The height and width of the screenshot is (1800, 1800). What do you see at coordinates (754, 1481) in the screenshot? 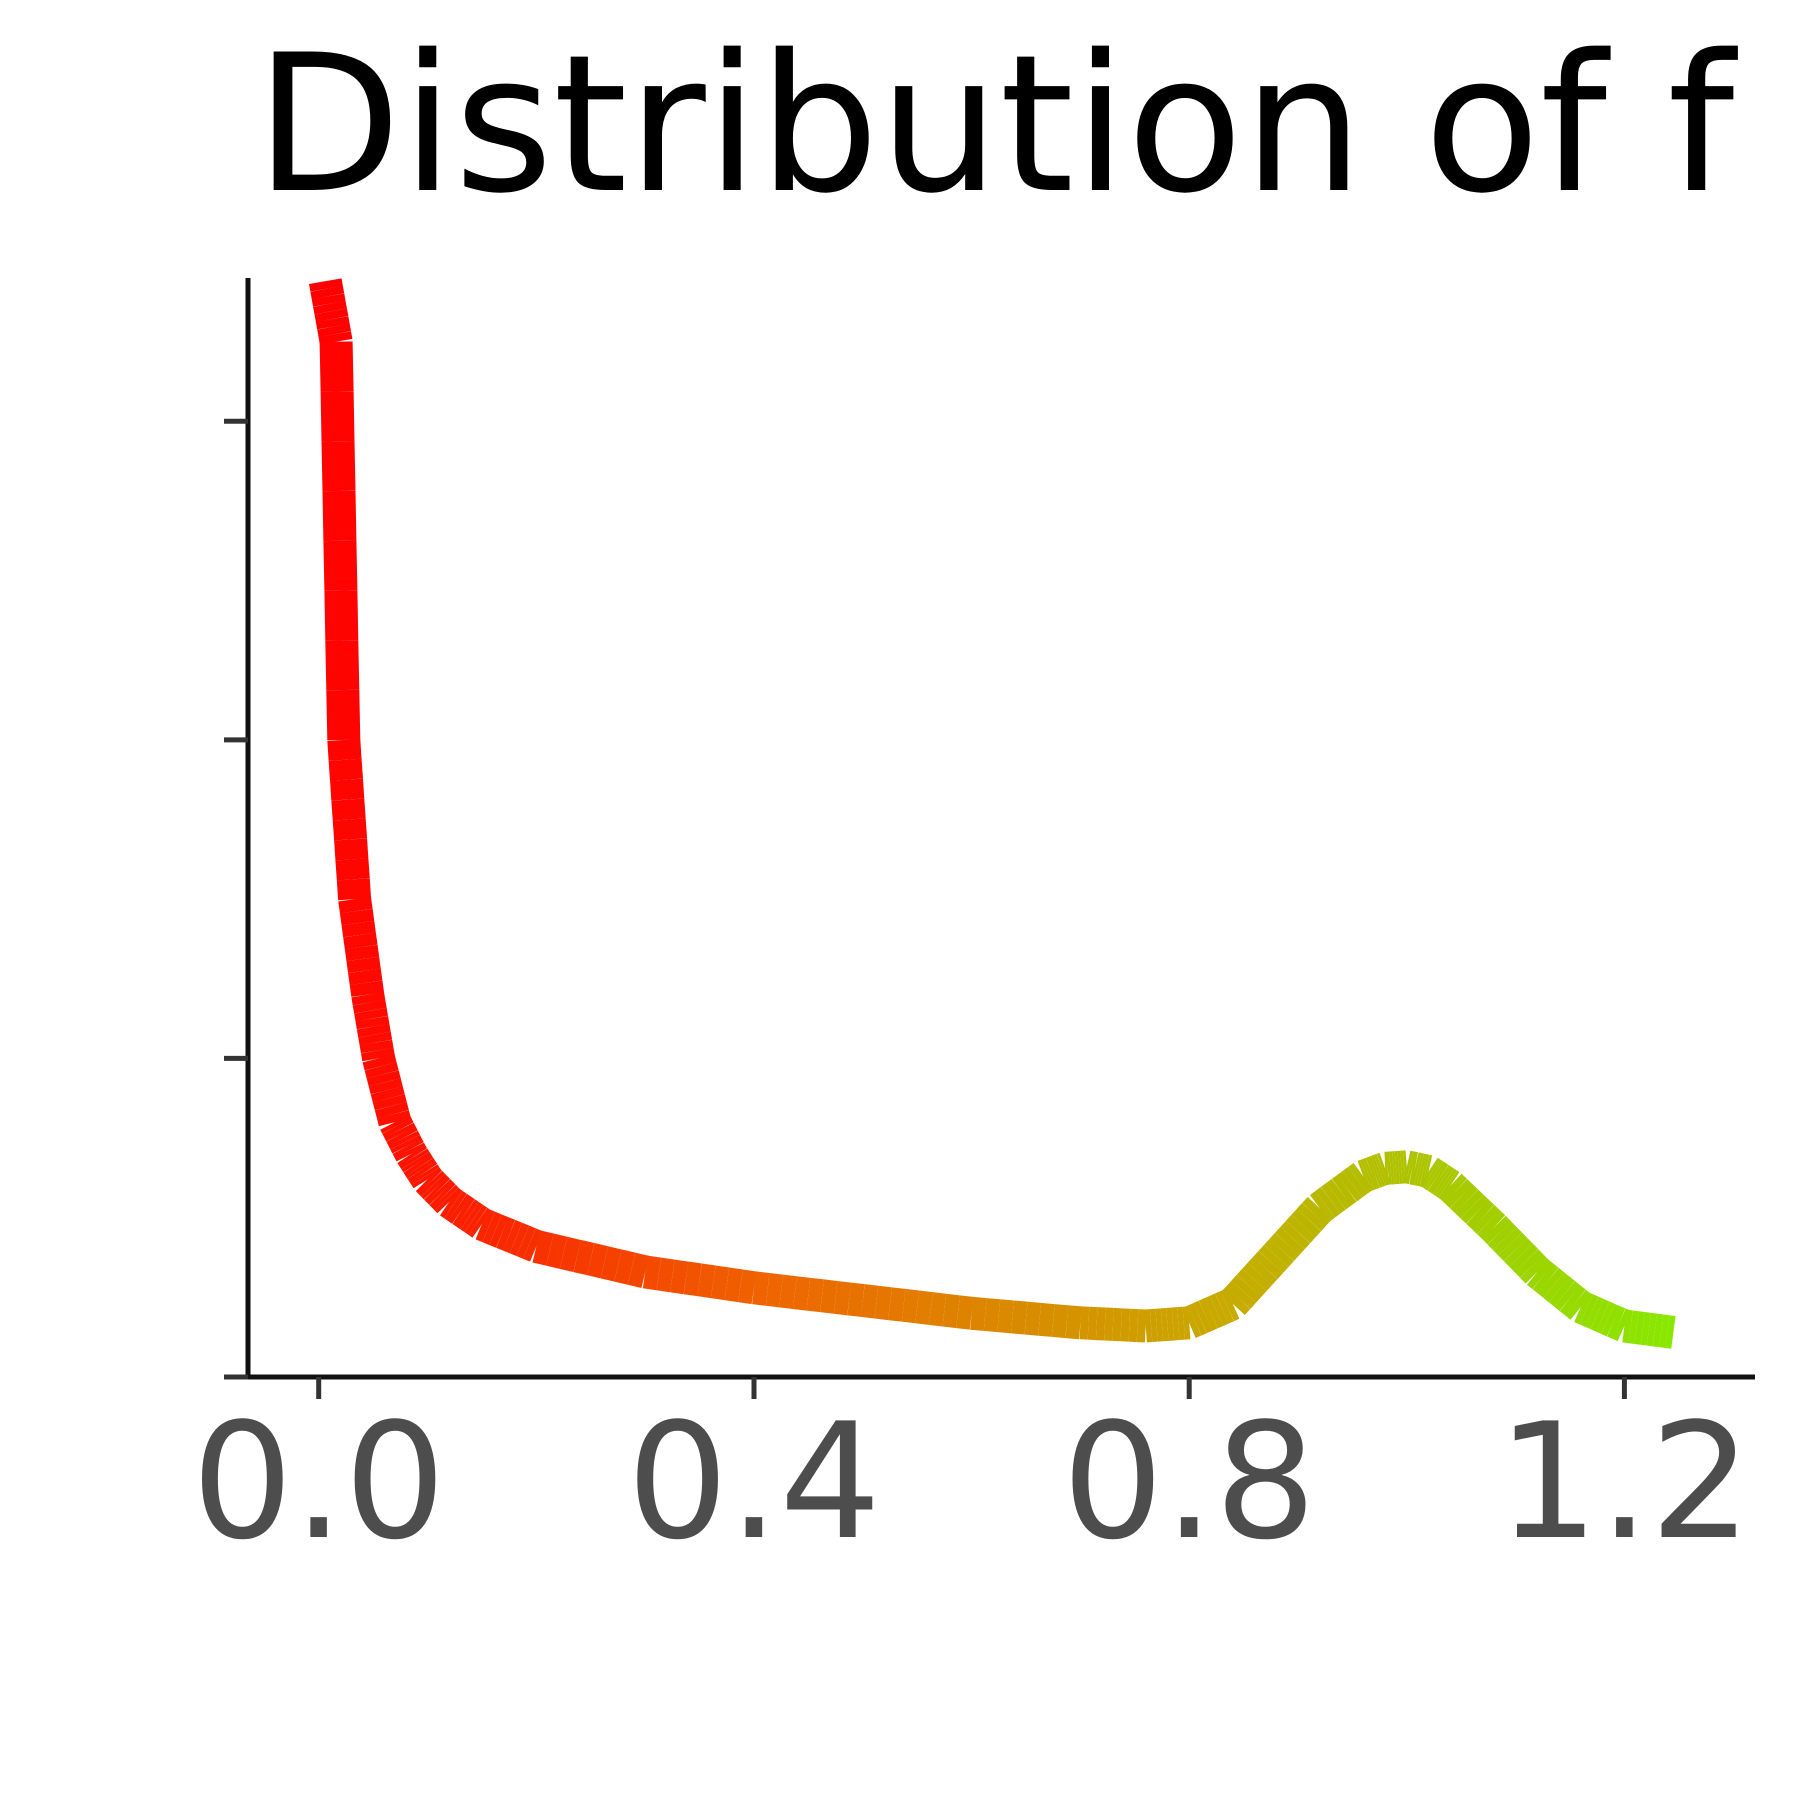
I see `x-tick-label: 0.4` at bounding box center [754, 1481].